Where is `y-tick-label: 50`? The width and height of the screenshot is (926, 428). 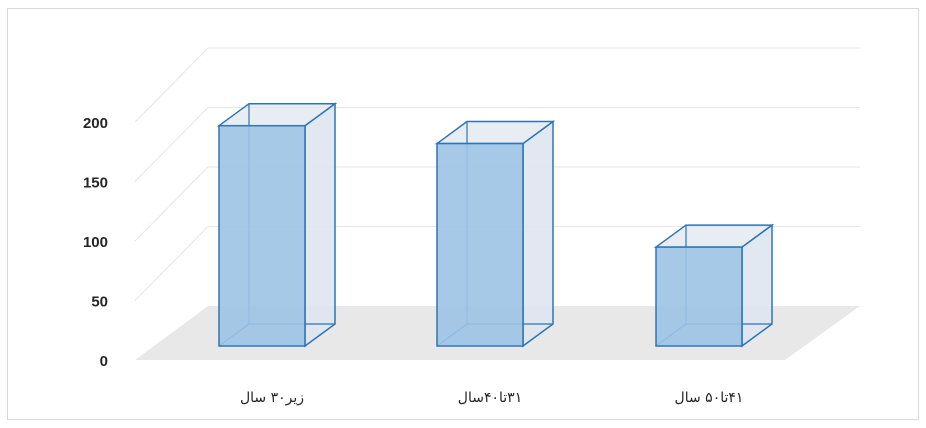
y-tick-label: 50 is located at coordinates (99, 302).